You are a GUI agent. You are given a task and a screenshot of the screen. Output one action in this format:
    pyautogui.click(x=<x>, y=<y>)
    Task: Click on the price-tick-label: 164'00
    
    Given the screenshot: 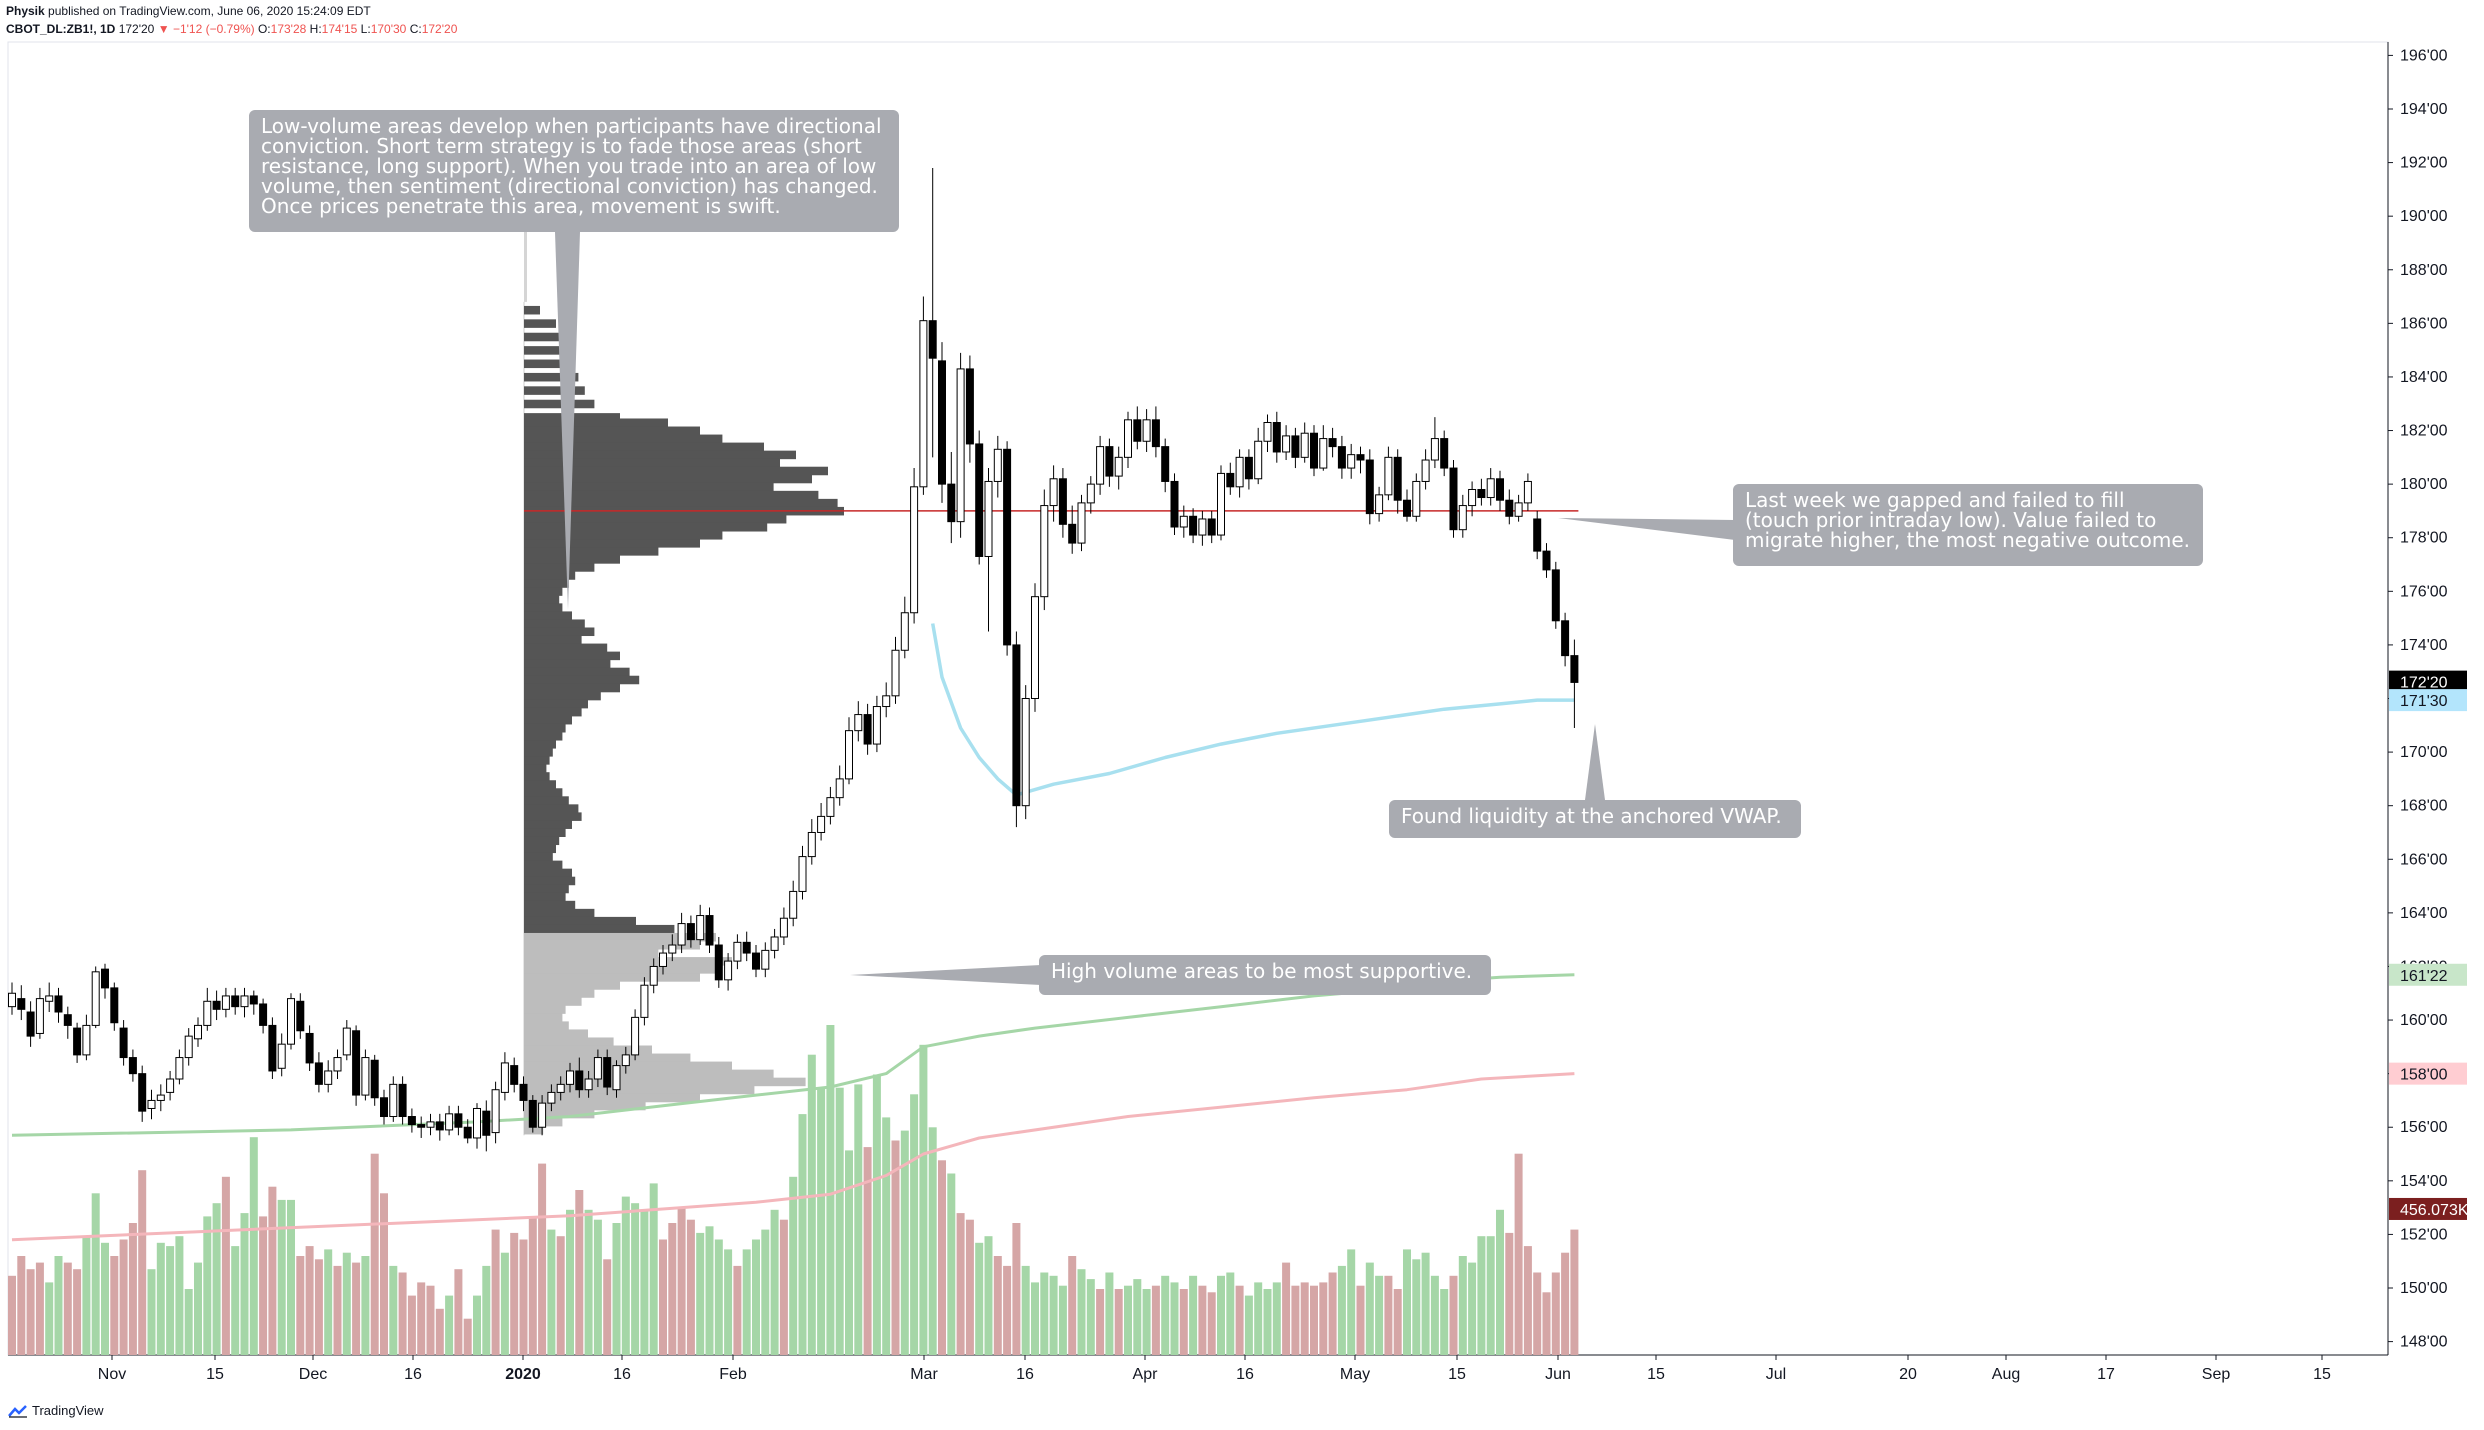 What is the action you would take?
    pyautogui.click(x=2424, y=913)
    